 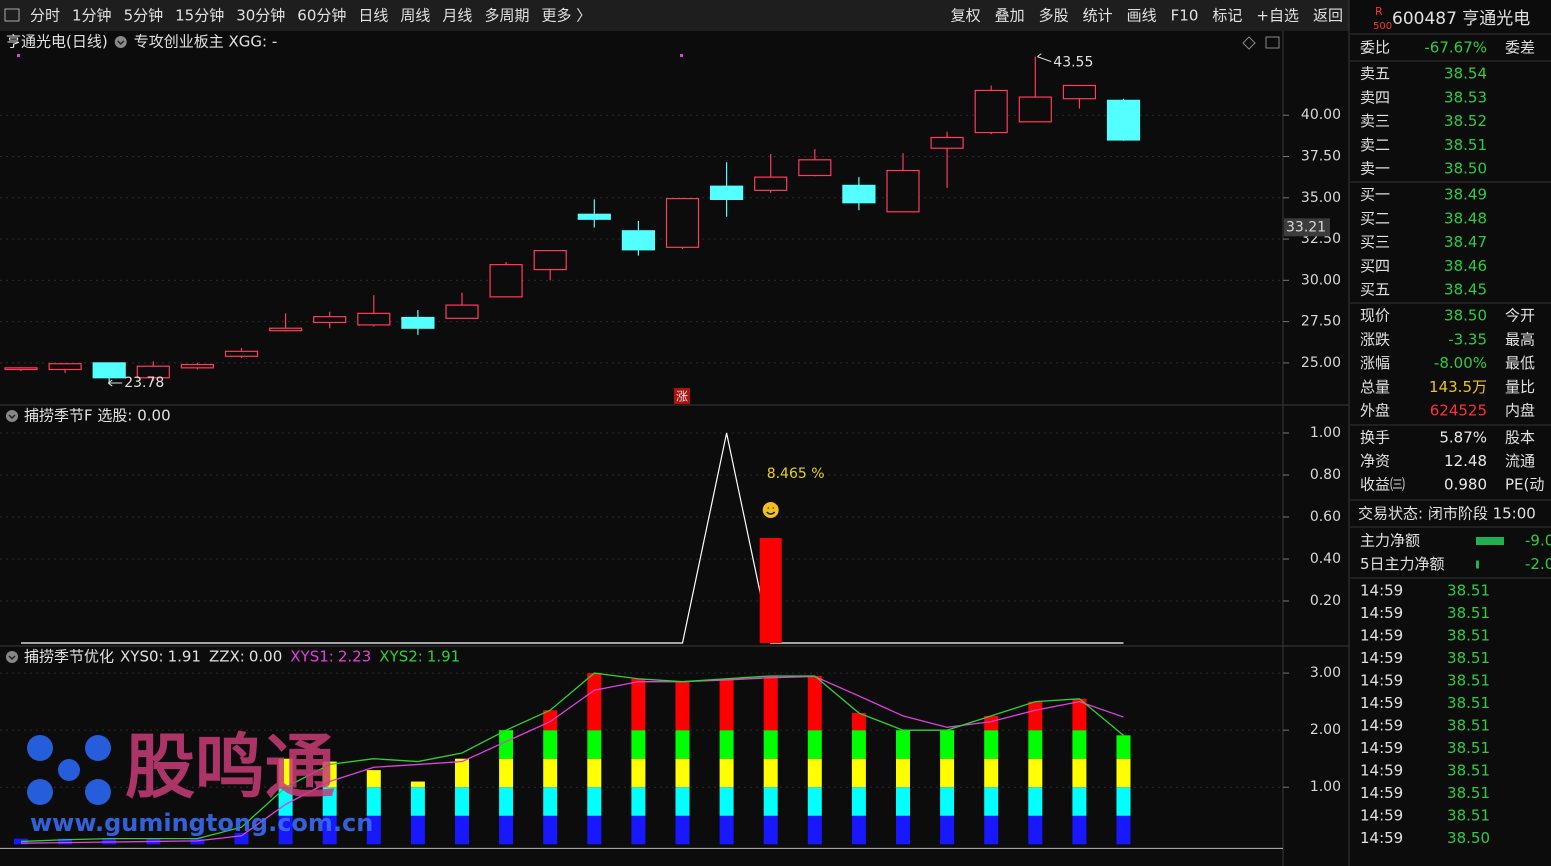 What do you see at coordinates (1490, 541) in the screenshot?
I see `flow-bar` at bounding box center [1490, 541].